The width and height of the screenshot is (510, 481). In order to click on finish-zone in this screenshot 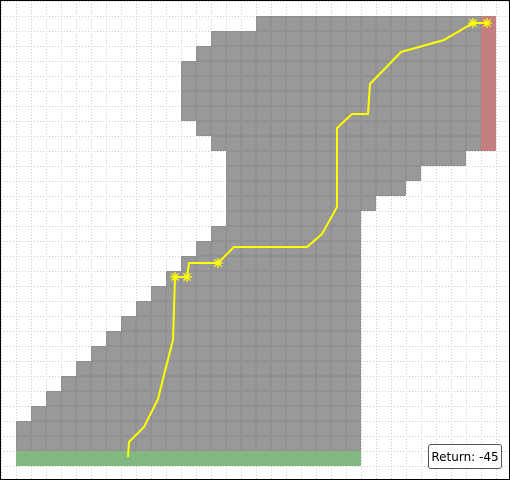, I will do `click(488, 83)`.